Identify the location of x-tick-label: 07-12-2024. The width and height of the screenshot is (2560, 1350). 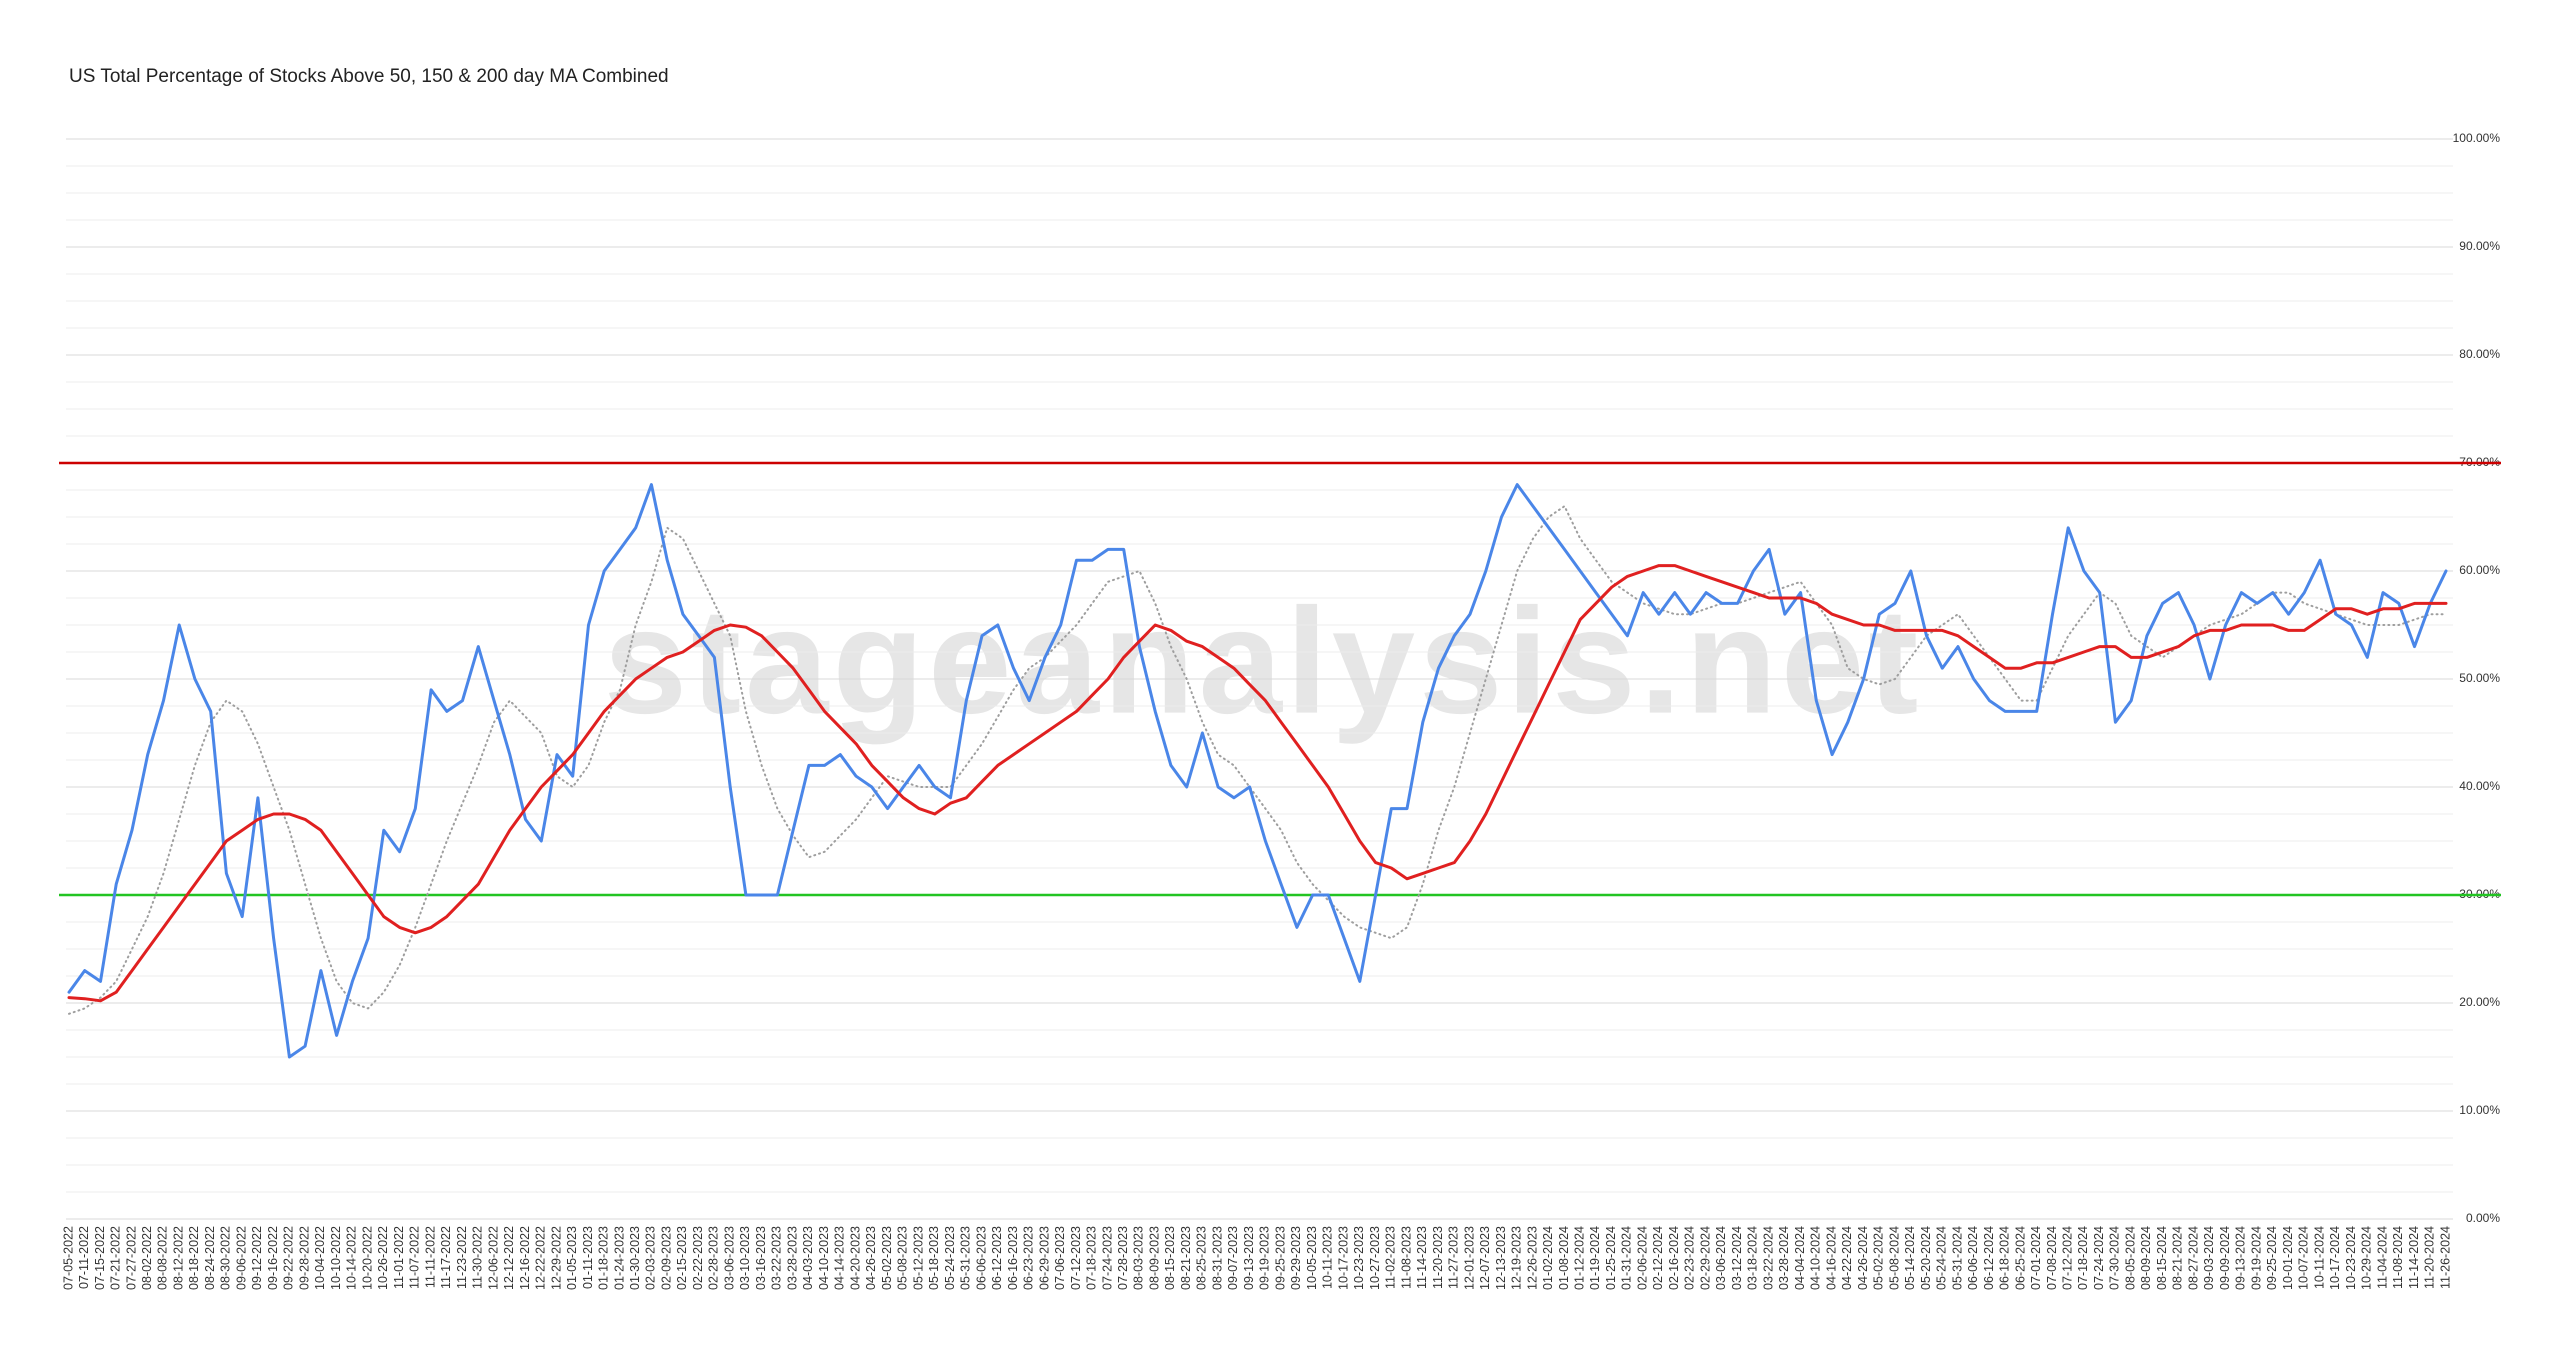
(2067, 1258).